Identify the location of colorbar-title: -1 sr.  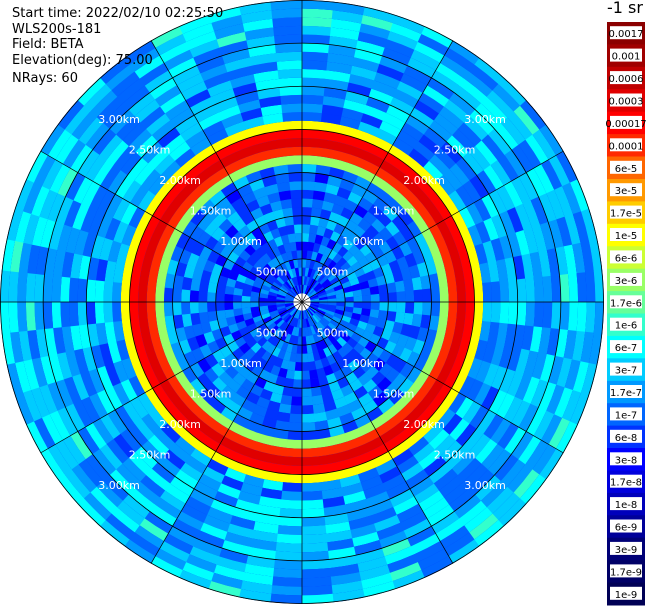
(625, 8).